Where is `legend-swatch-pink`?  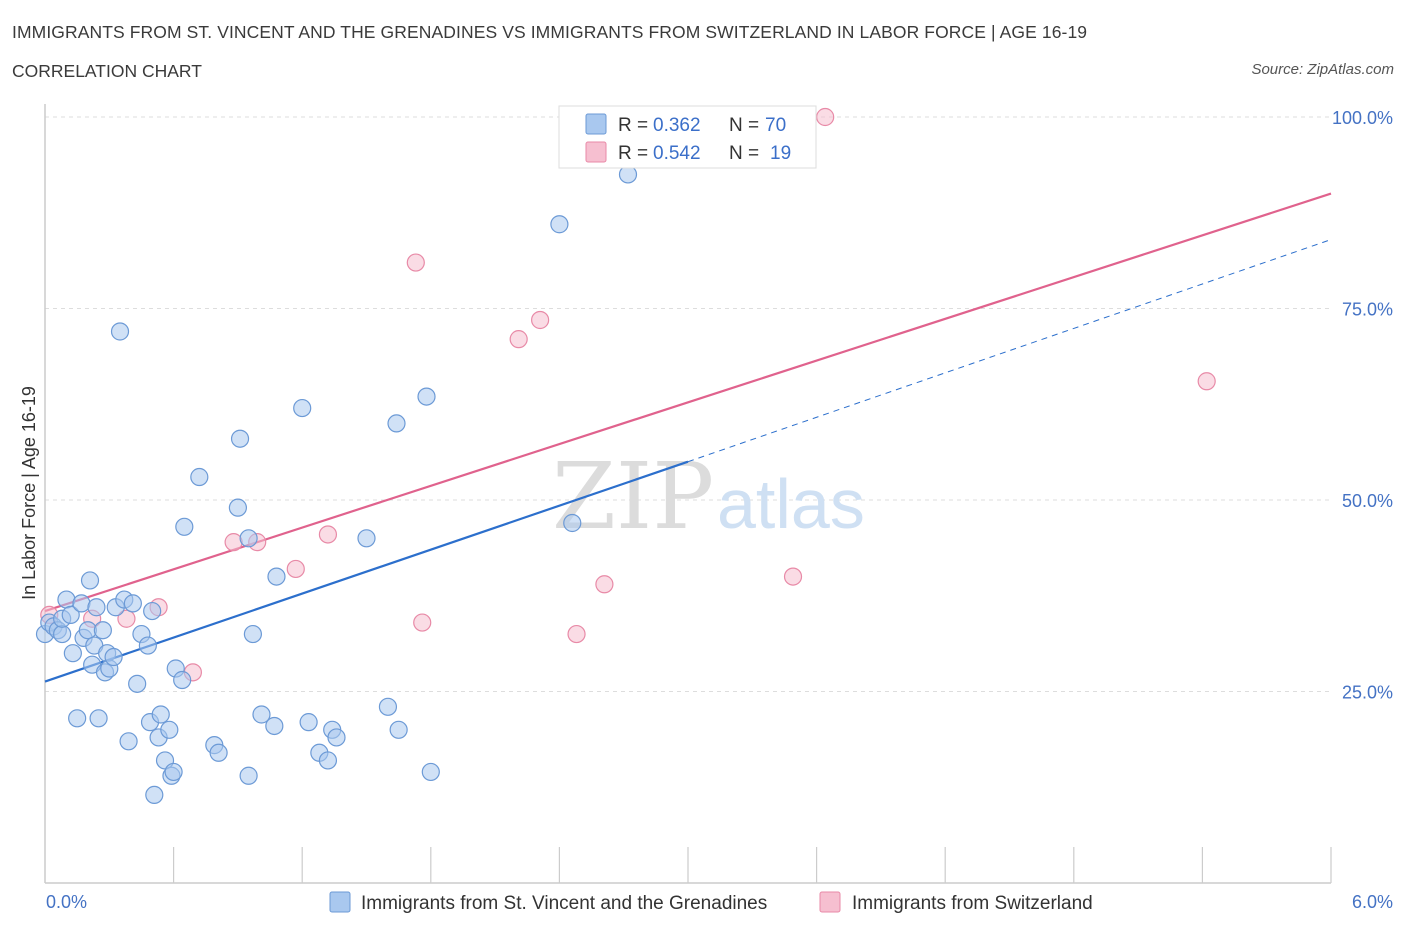
legend-swatch-pink is located at coordinates (596, 152).